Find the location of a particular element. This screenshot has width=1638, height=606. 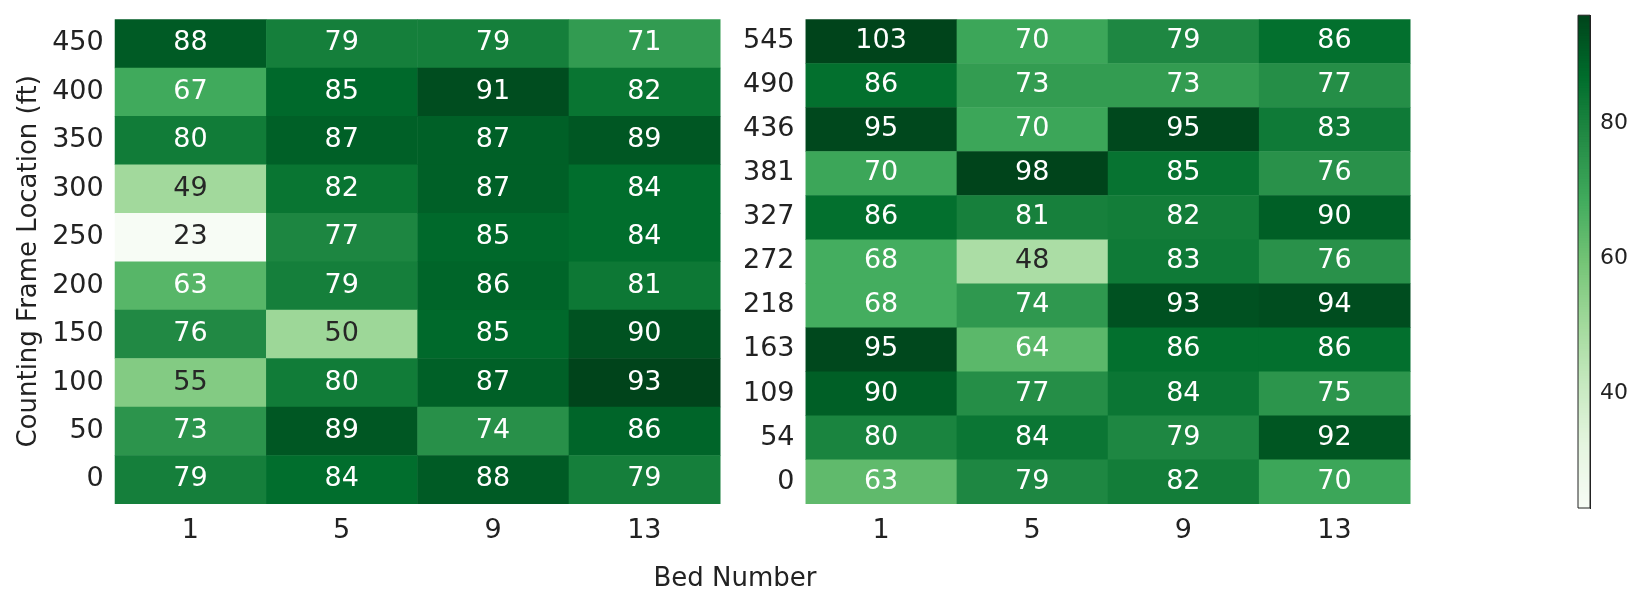

y-tick-label: 50 is located at coordinates (86, 428).